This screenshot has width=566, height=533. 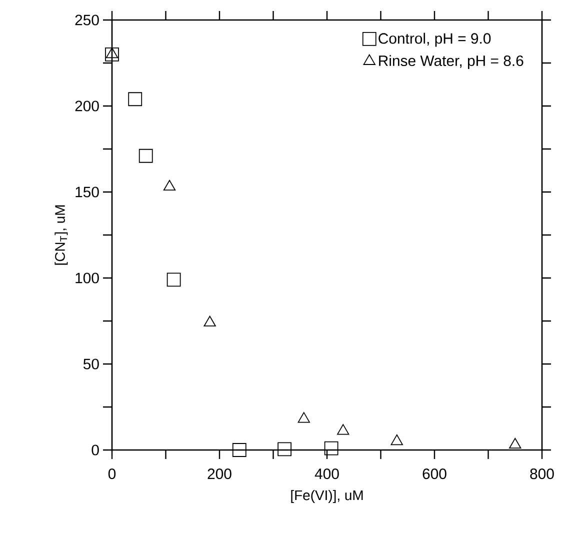 What do you see at coordinates (95, 450) in the screenshot?
I see `y-tick-label: 0` at bounding box center [95, 450].